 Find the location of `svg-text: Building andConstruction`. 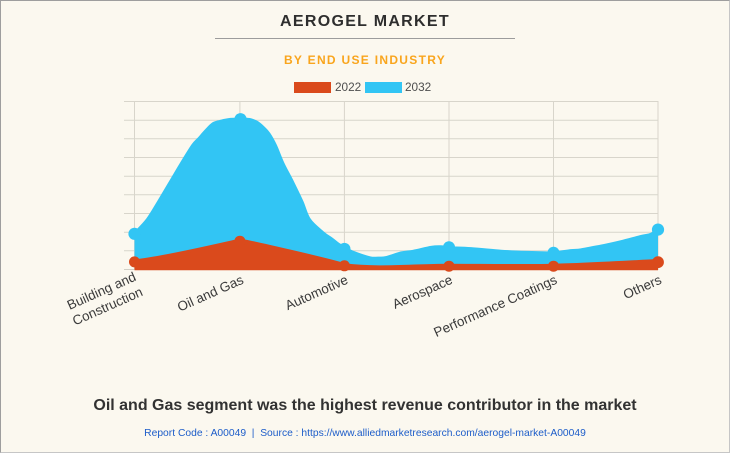

svg-text: Building andConstruction is located at coordinates (103, 298).